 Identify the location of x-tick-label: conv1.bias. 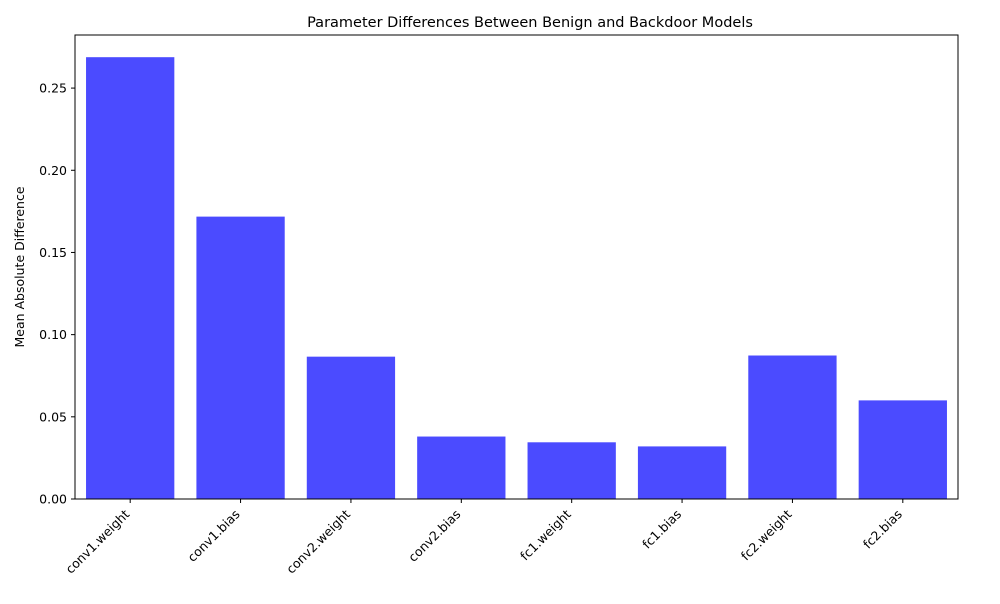
(213, 536).